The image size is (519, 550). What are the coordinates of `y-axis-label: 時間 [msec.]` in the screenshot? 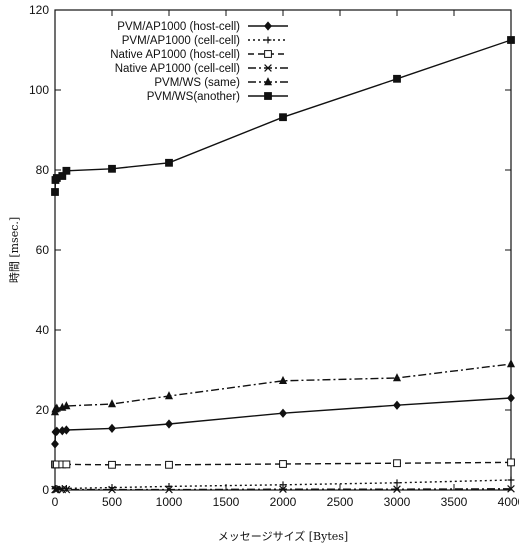 It's located at (14, 250).